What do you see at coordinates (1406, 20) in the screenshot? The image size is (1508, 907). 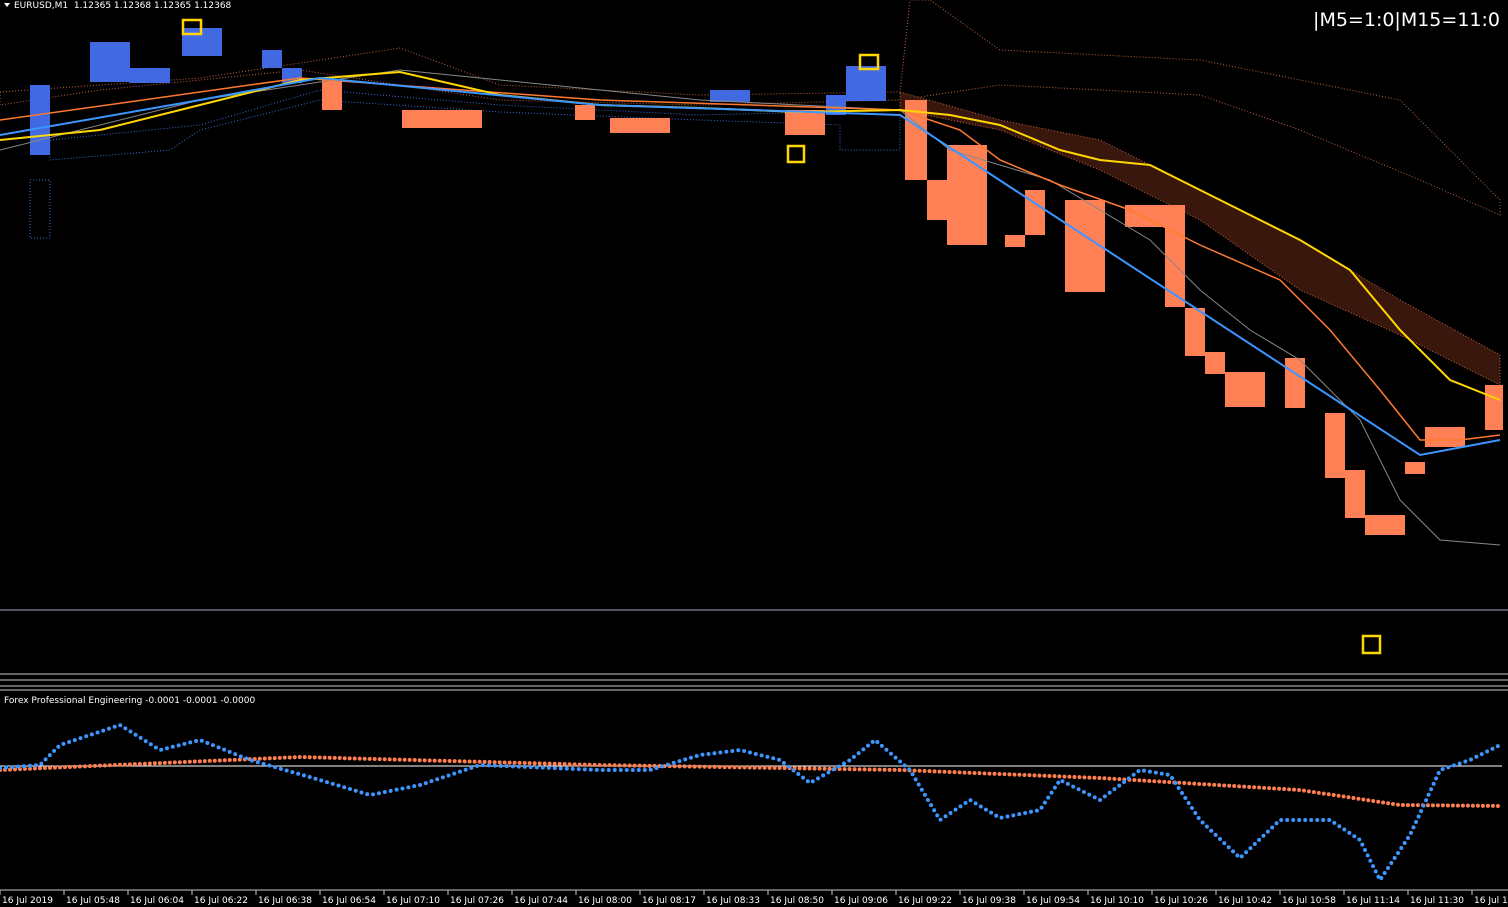 I see `signal-label: |M5=1:0|M15=11:0` at bounding box center [1406, 20].